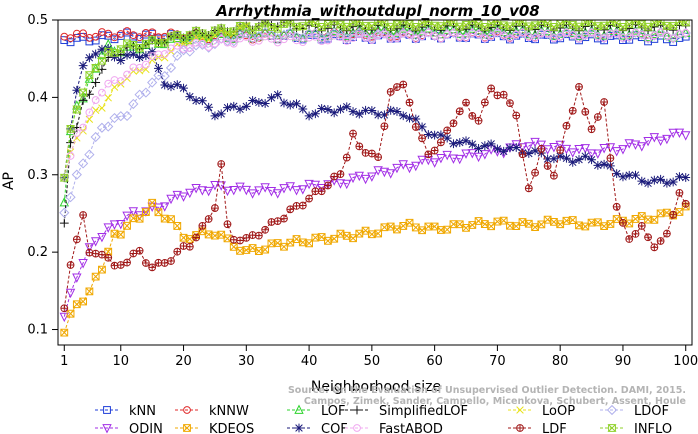  Describe the element at coordinates (102, 108) in the screenshot. I see `data-point-loop` at that location.